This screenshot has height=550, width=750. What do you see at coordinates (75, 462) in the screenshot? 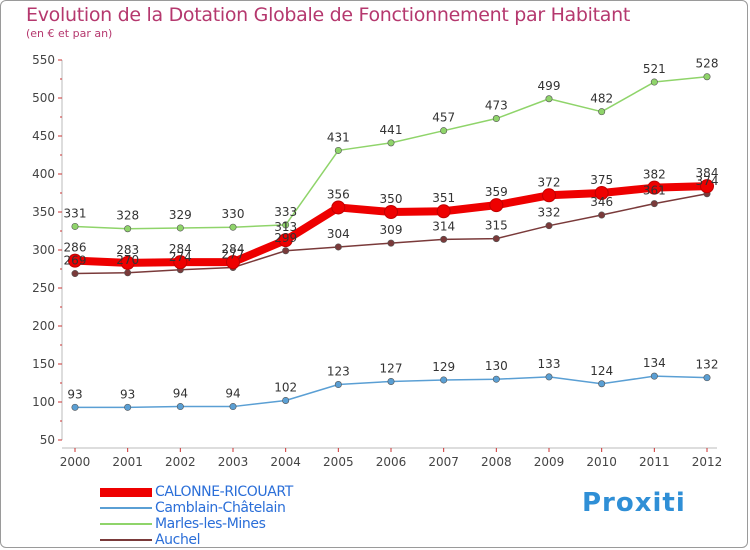
I see `x-tick-label: 2000` at bounding box center [75, 462].